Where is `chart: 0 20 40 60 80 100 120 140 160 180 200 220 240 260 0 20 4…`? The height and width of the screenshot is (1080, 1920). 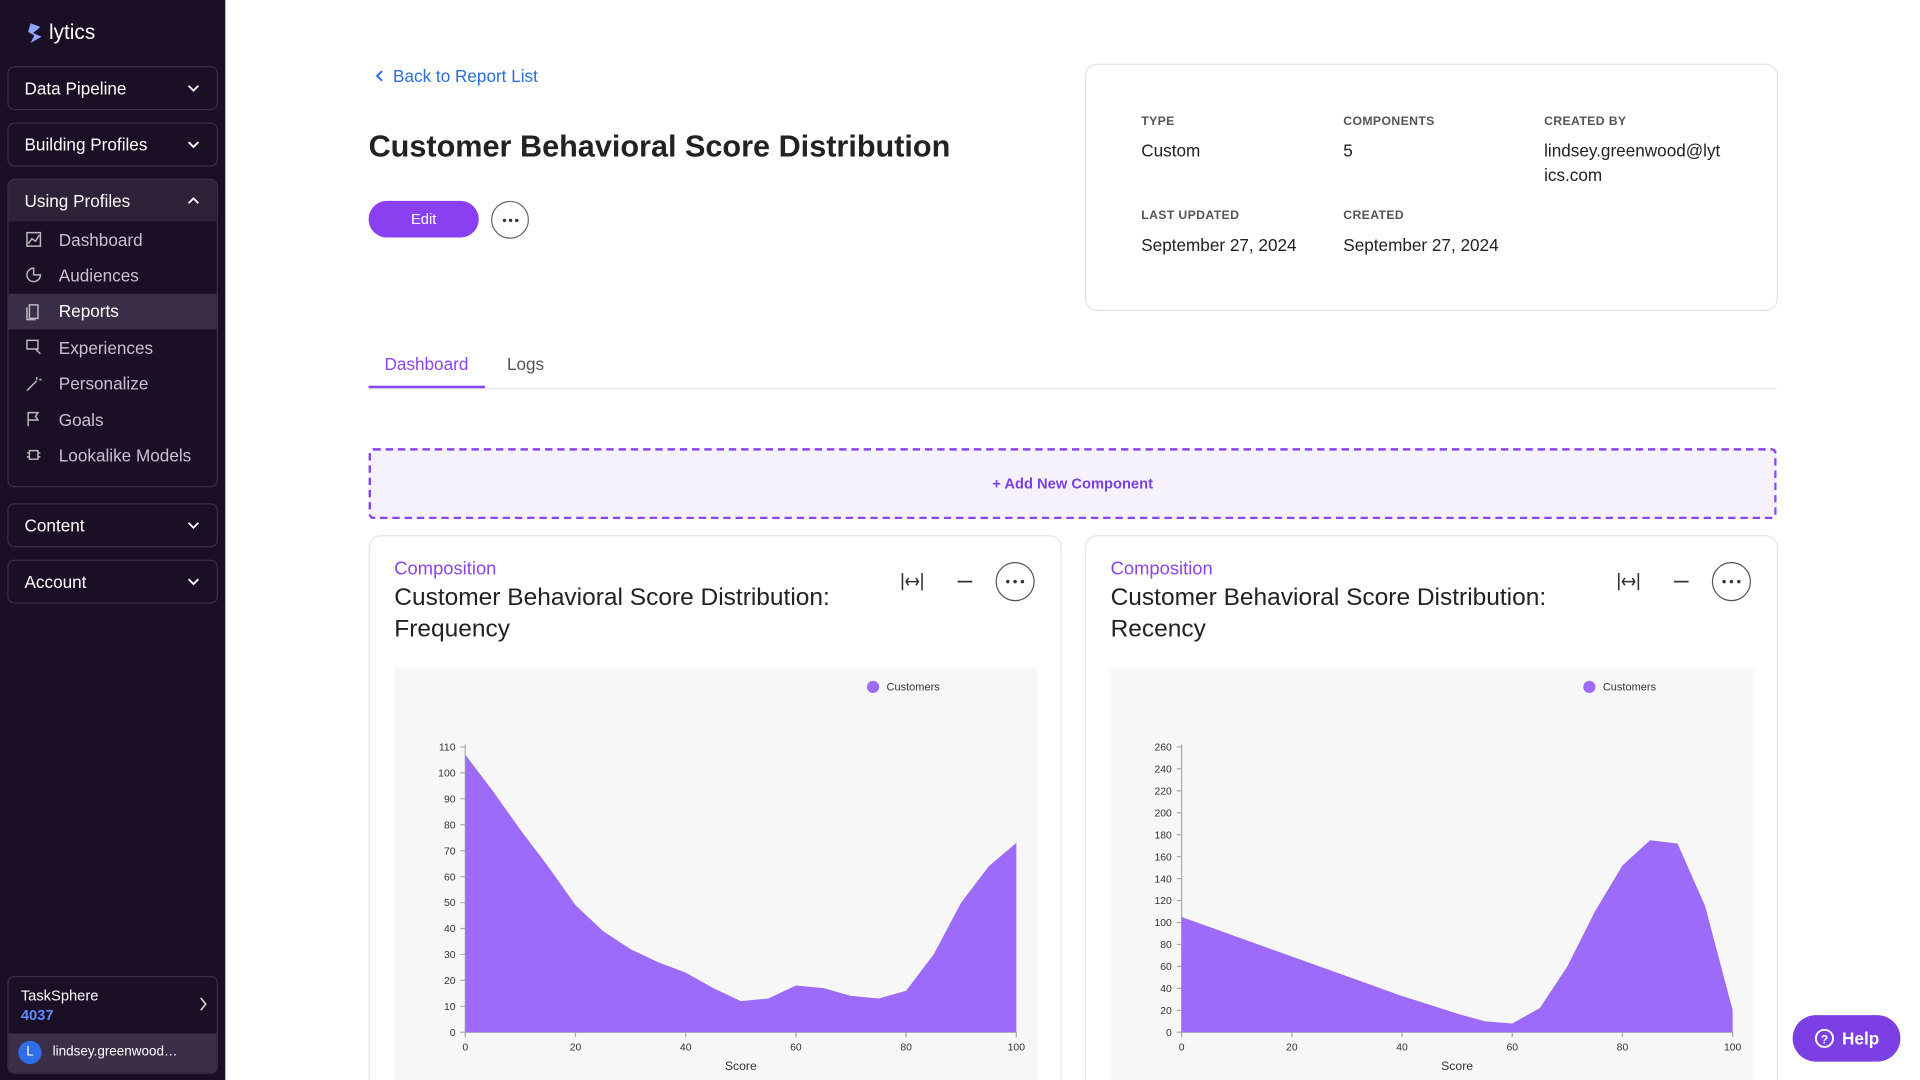
chart: 0 20 40 60 80 100 120 140 160 180 200 220 240 260 0 20 4… is located at coordinates (1448, 876).